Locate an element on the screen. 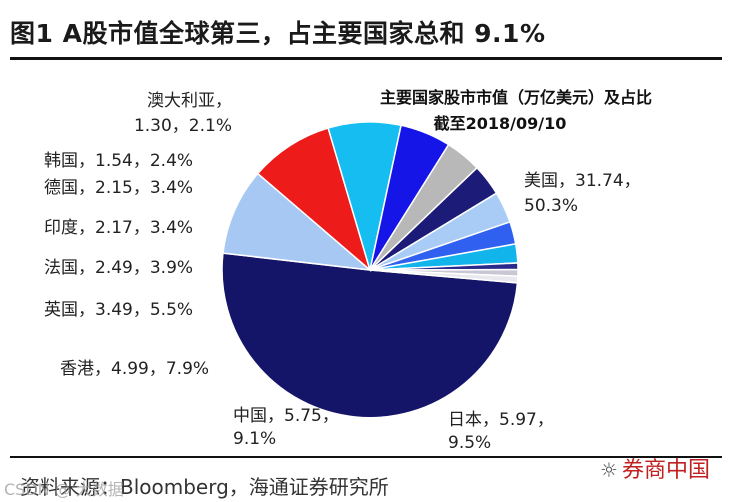 The image size is (736, 502). data-label-韩国: 韩国，1.54，2.4% is located at coordinates (118, 161).